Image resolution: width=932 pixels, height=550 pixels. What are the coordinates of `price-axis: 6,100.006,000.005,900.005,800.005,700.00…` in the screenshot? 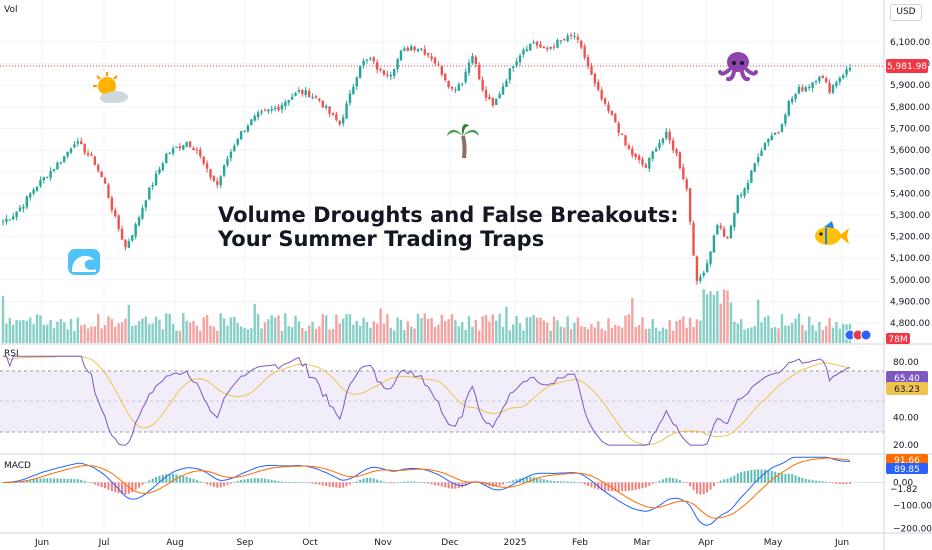 It's located at (910, 183).